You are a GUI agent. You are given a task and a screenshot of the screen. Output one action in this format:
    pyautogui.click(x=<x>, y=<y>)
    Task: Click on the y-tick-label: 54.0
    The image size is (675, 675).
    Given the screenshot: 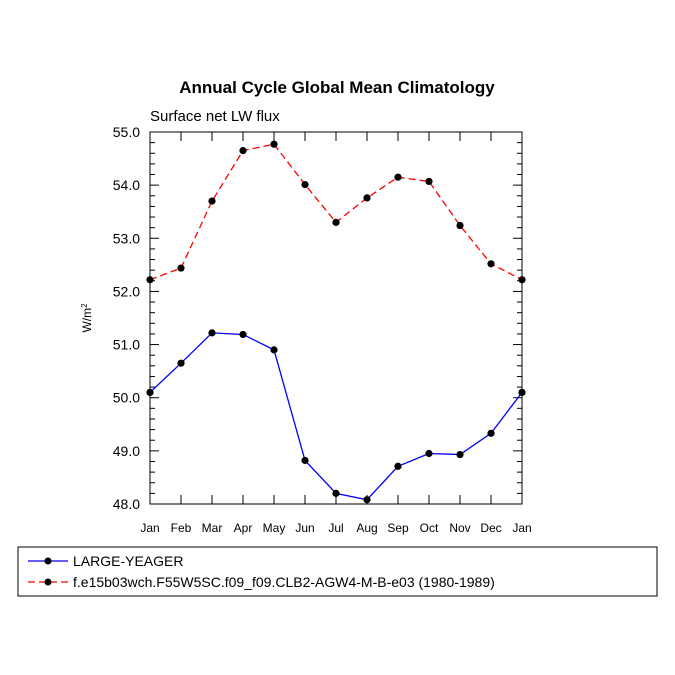 What is the action you would take?
    pyautogui.click(x=126, y=185)
    